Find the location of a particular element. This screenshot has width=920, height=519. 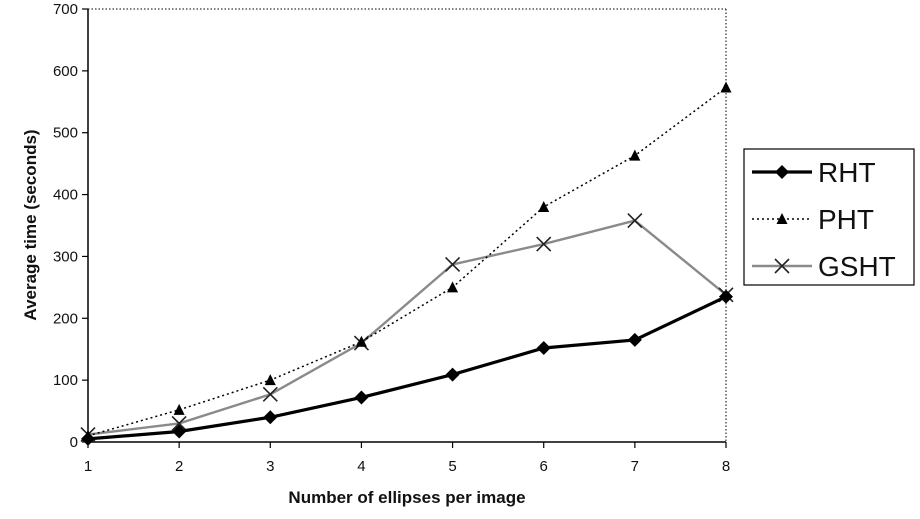

legend: RHT PHT GSHT is located at coordinates (829, 217).